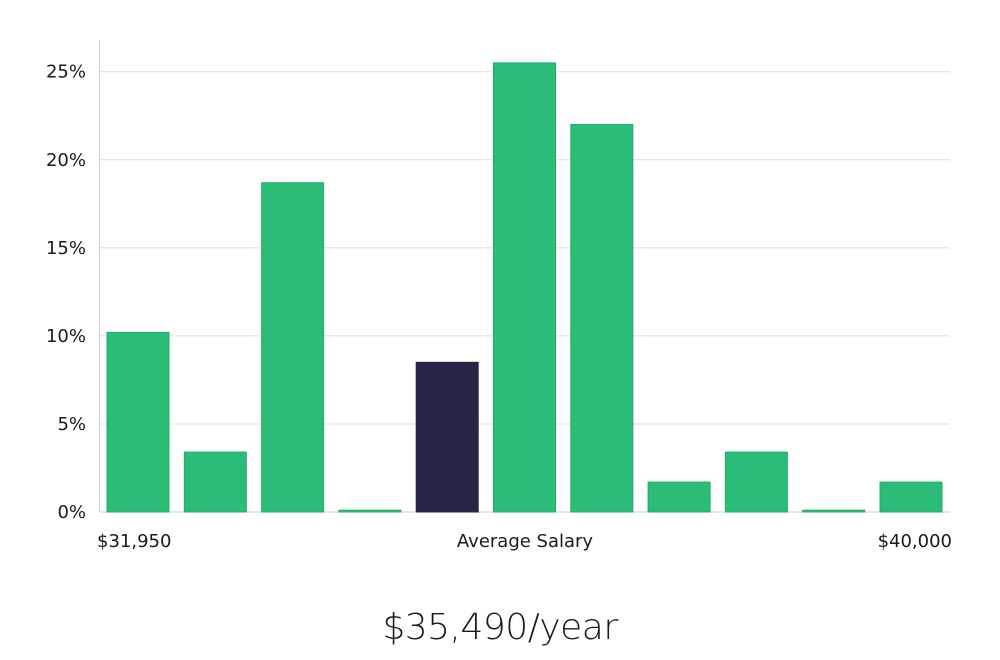 The width and height of the screenshot is (1000, 660). What do you see at coordinates (66, 292) in the screenshot?
I see `y-tick-labels: 0% 5% 10% 15% 20% 25%` at bounding box center [66, 292].